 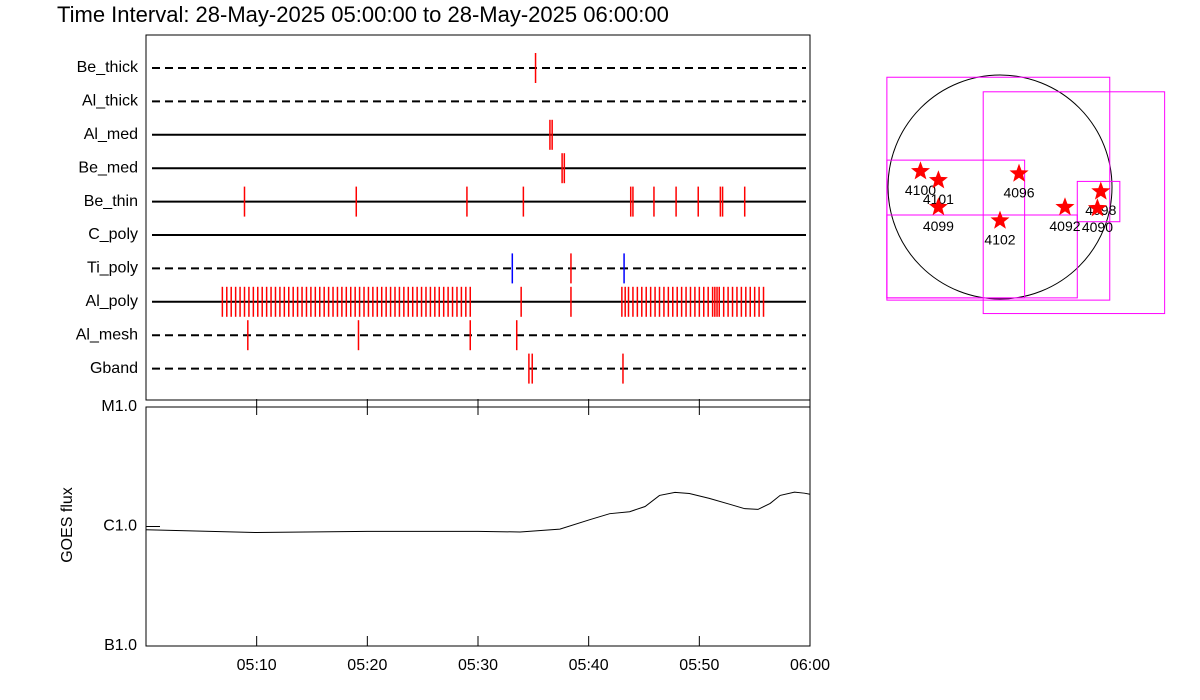 What do you see at coordinates (107, 334) in the screenshot?
I see `row-label: Al_mesh` at bounding box center [107, 334].